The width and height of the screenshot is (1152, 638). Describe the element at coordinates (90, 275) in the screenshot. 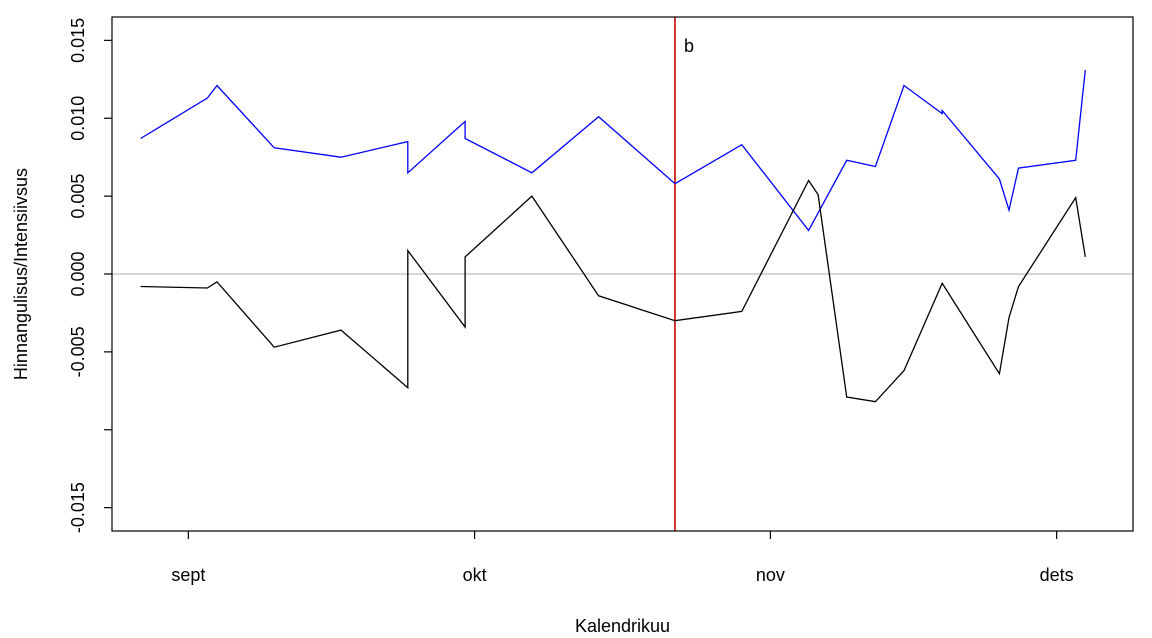

I see `y-axis: -0.015 -0.005 0.000 0.005 0.010 0.015` at that location.